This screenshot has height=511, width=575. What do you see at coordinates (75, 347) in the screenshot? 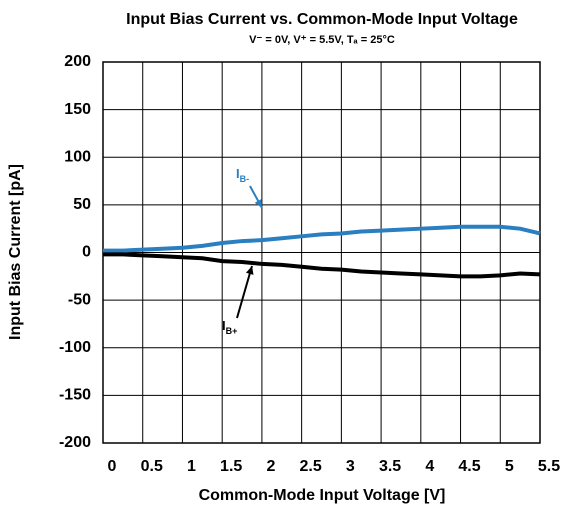
I see `y-tick-label: -100` at bounding box center [75, 347].